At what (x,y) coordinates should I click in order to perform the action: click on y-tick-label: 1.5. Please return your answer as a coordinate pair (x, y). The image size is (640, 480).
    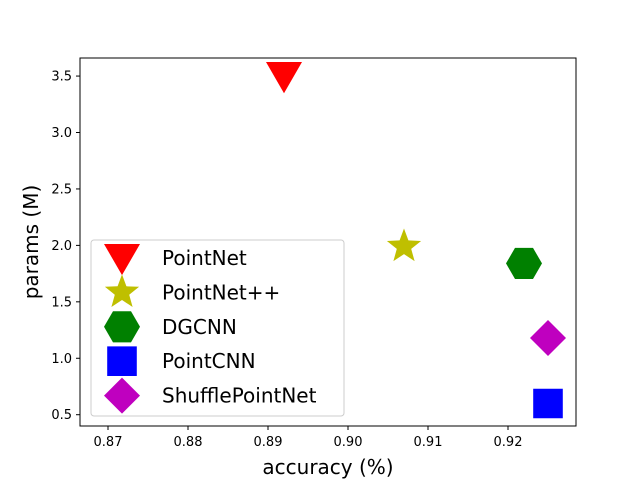
    Looking at the image, I should click on (61, 302).